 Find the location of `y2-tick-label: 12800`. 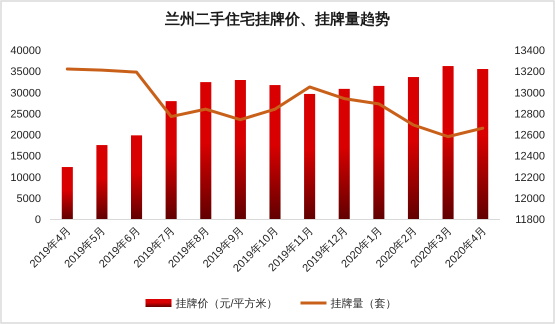

y2-tick-label: 12800 is located at coordinates (529, 114).